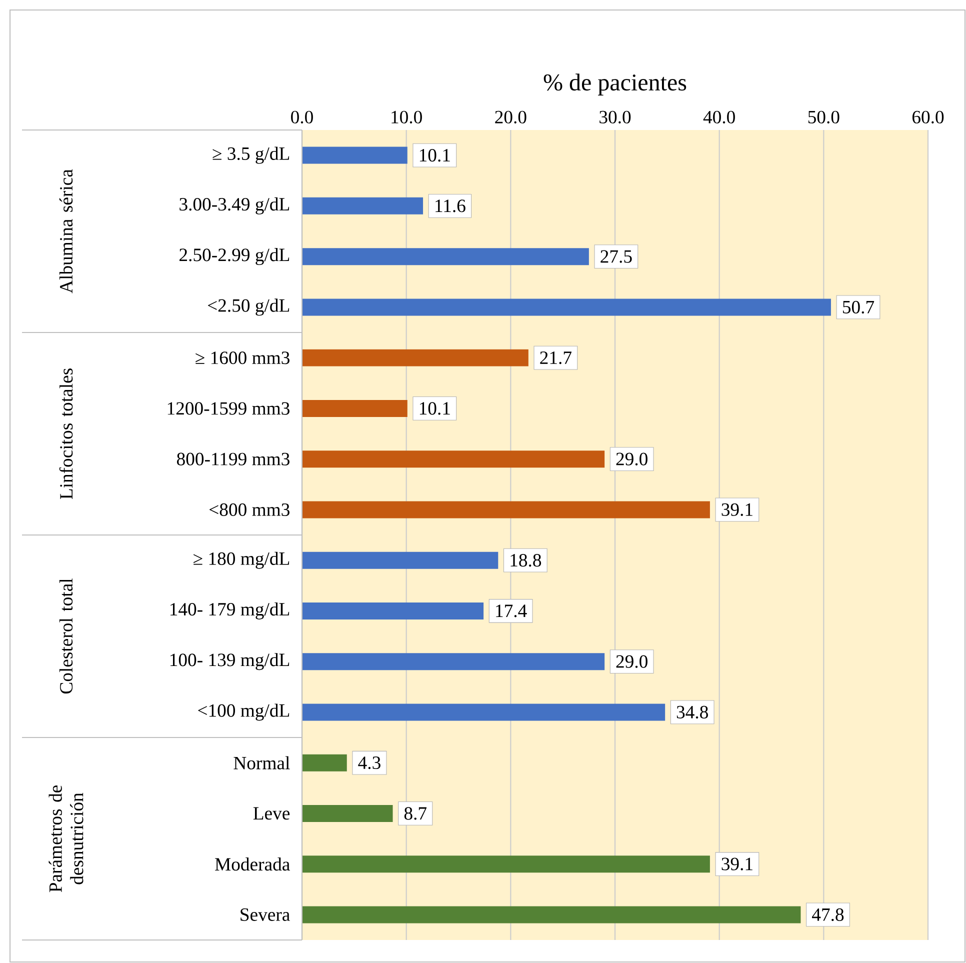 The height and width of the screenshot is (963, 966). I want to click on y-tick-label: 140- 179 mg/dL, so click(230, 611).